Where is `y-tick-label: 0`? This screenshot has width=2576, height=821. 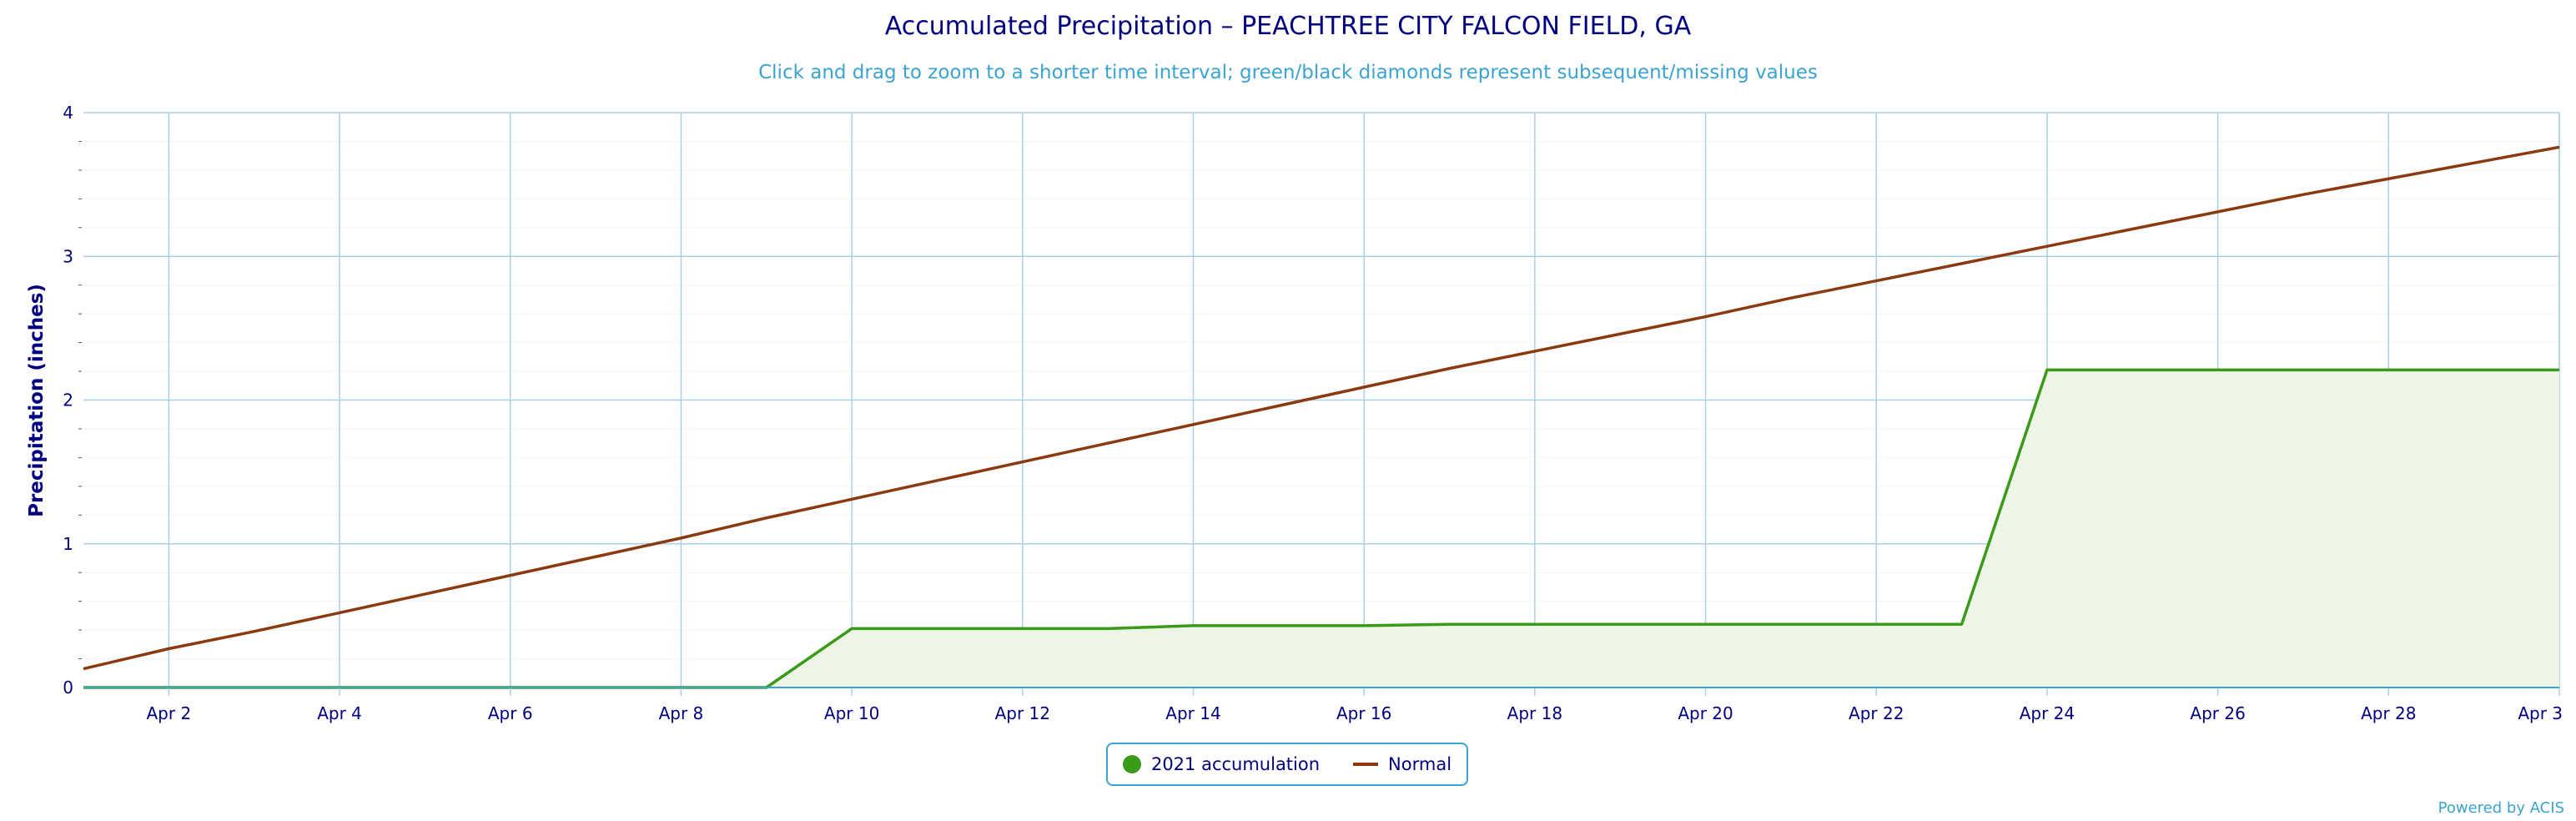 y-tick-label: 0 is located at coordinates (68, 687).